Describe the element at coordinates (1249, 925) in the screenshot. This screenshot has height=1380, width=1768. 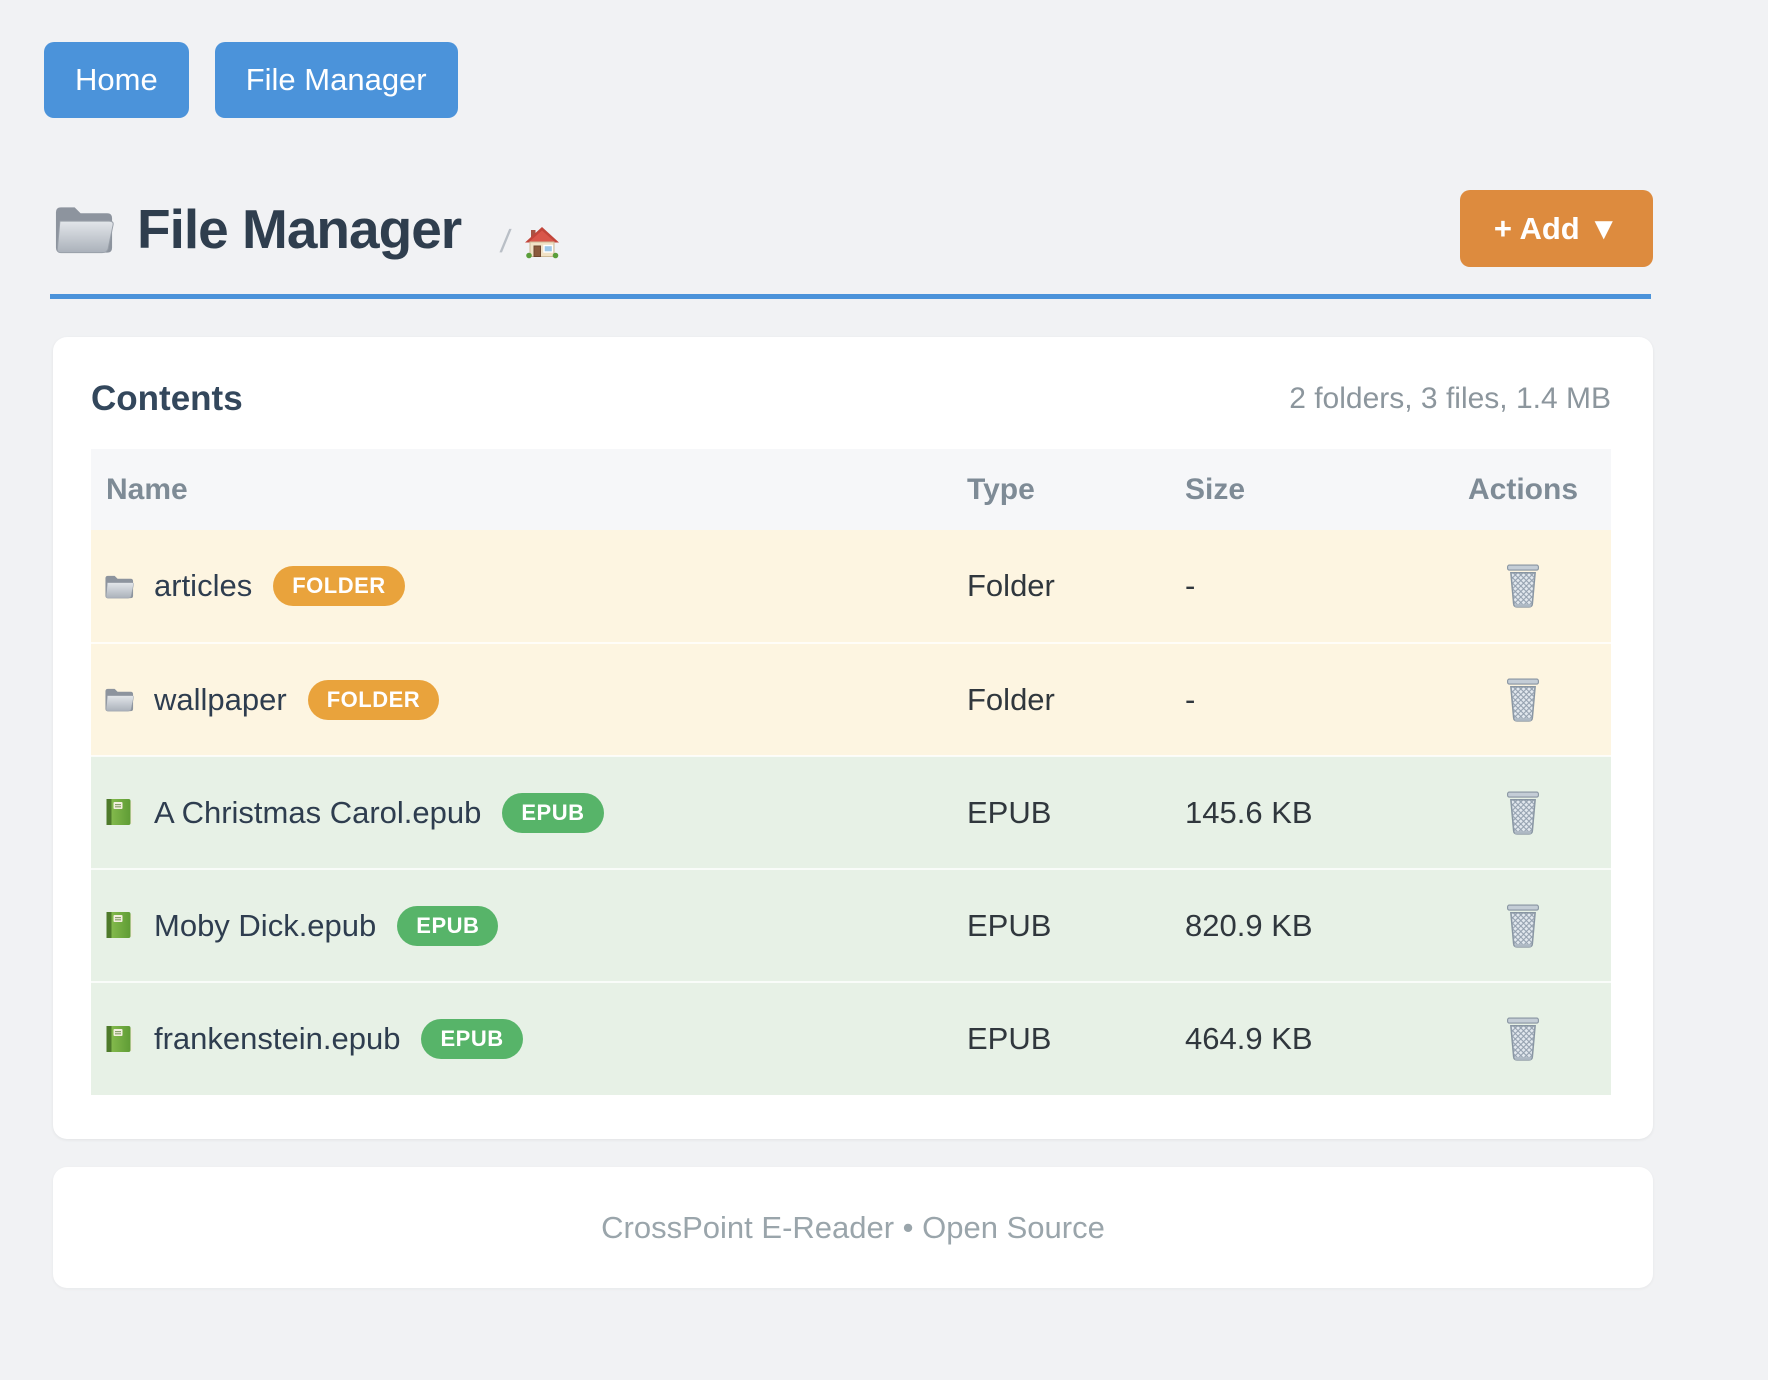
I see `size-cell: 820.9 KB` at that location.